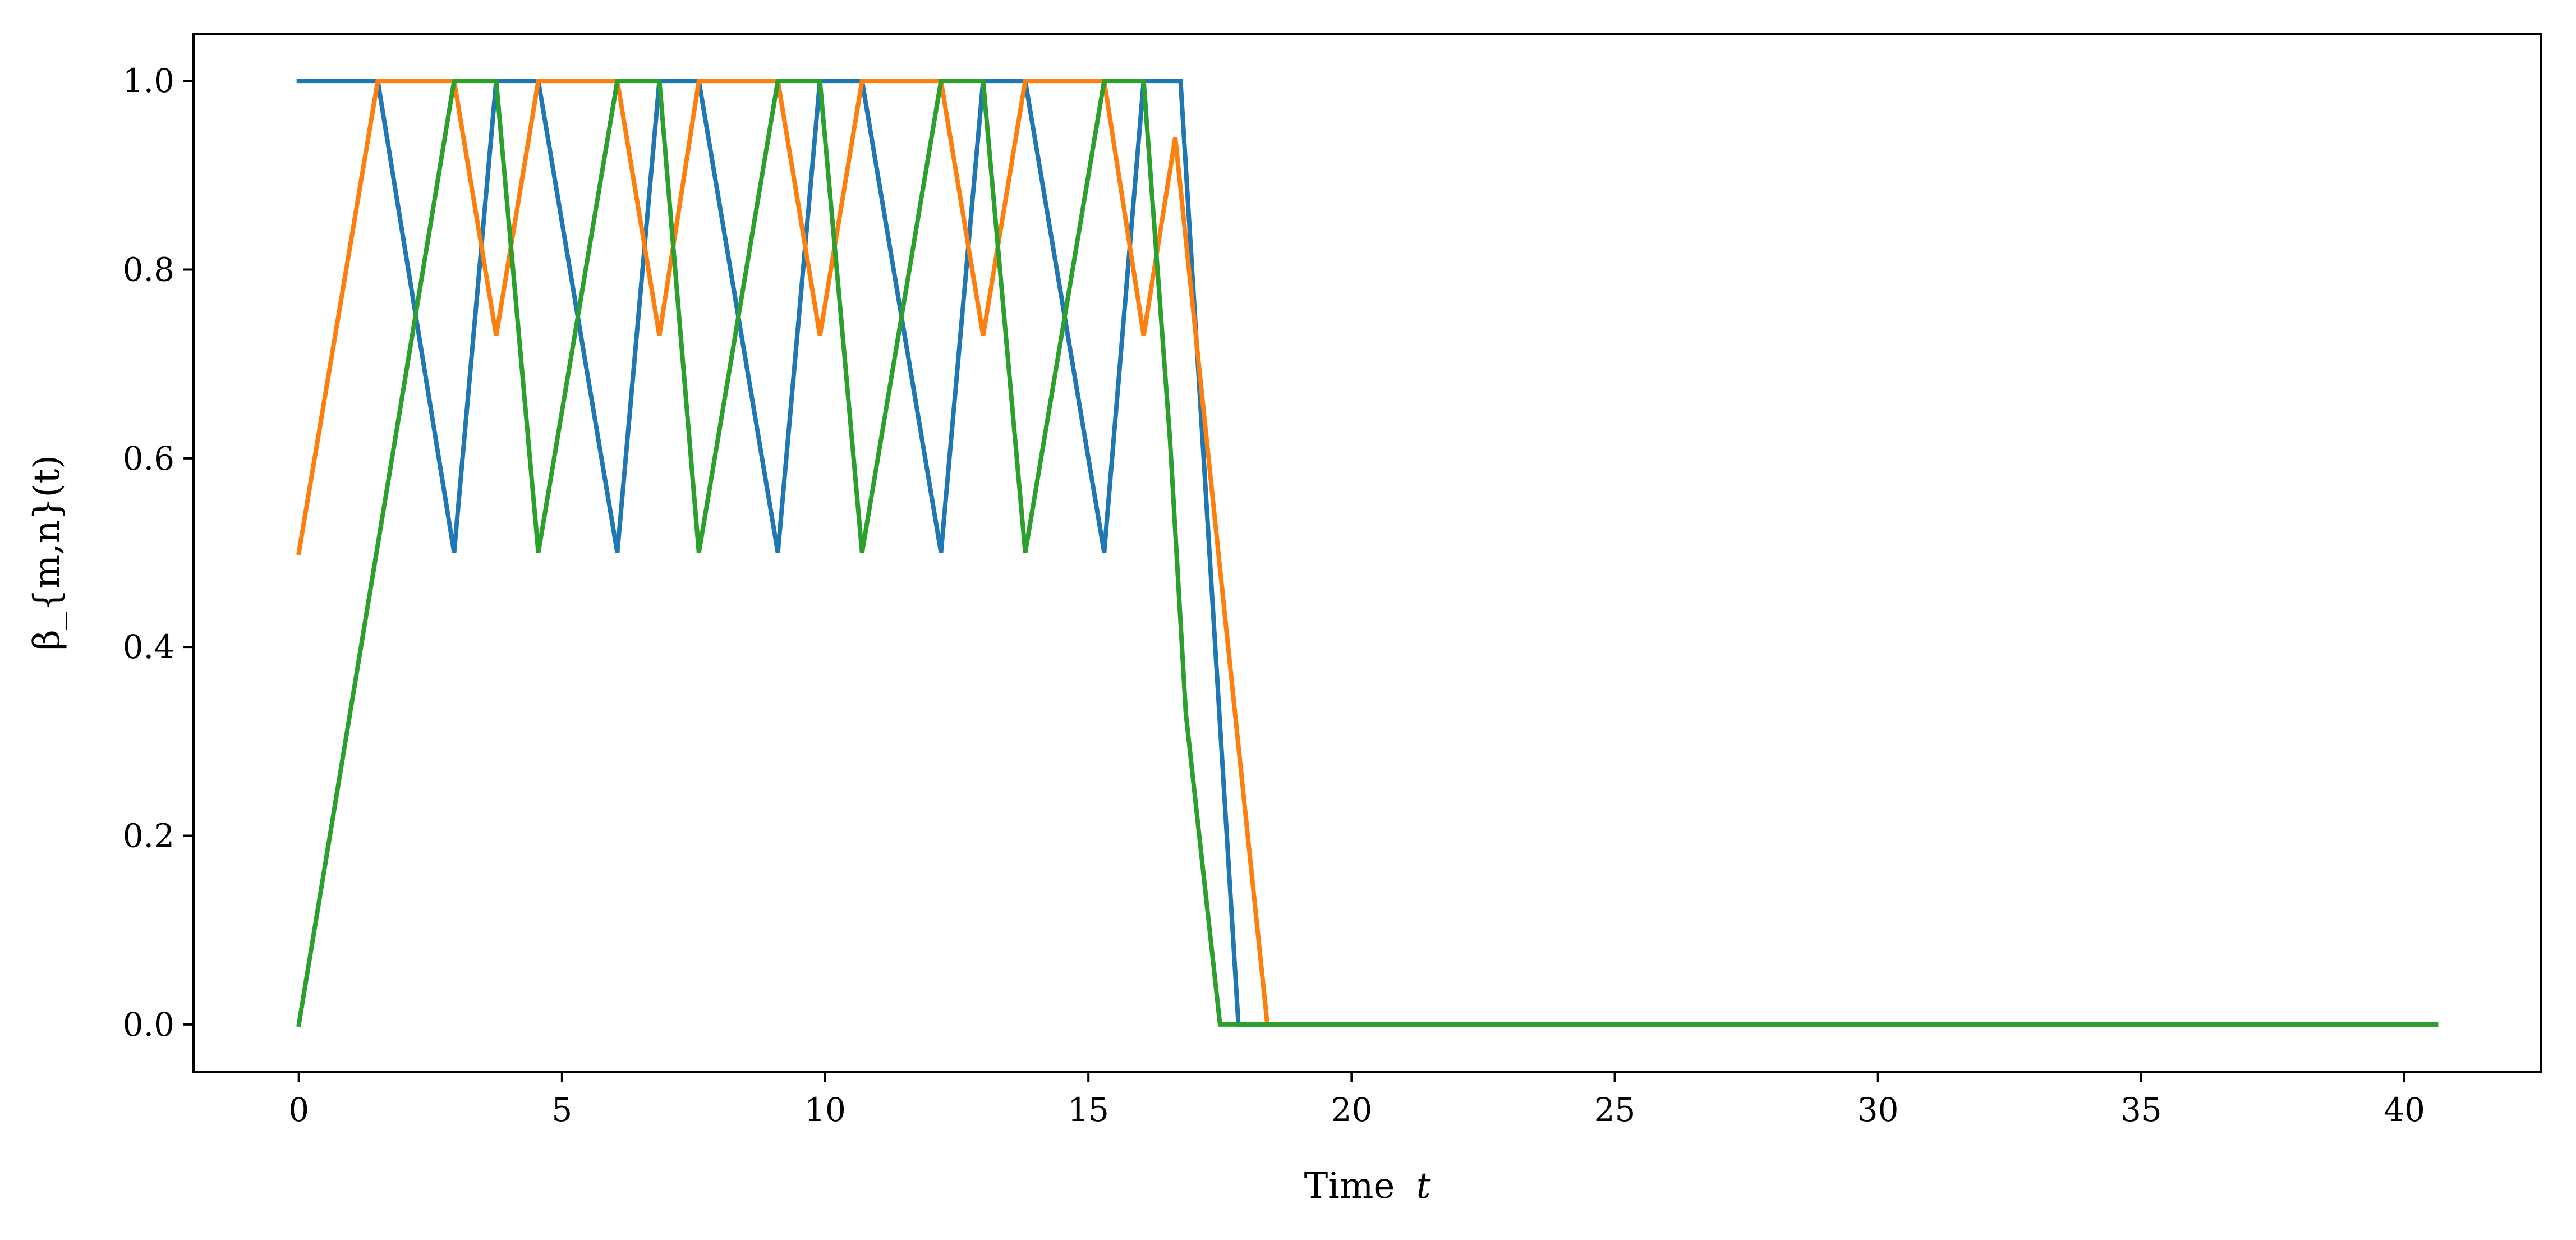 The width and height of the screenshot is (2576, 1240). I want to click on x-tick-label: 5, so click(561, 1110).